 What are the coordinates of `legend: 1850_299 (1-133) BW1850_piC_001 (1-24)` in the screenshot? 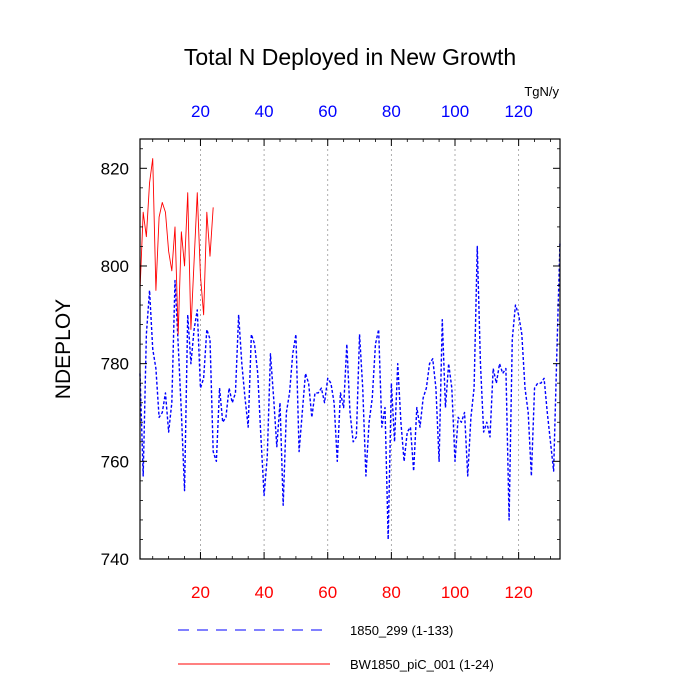 It's located at (336, 647).